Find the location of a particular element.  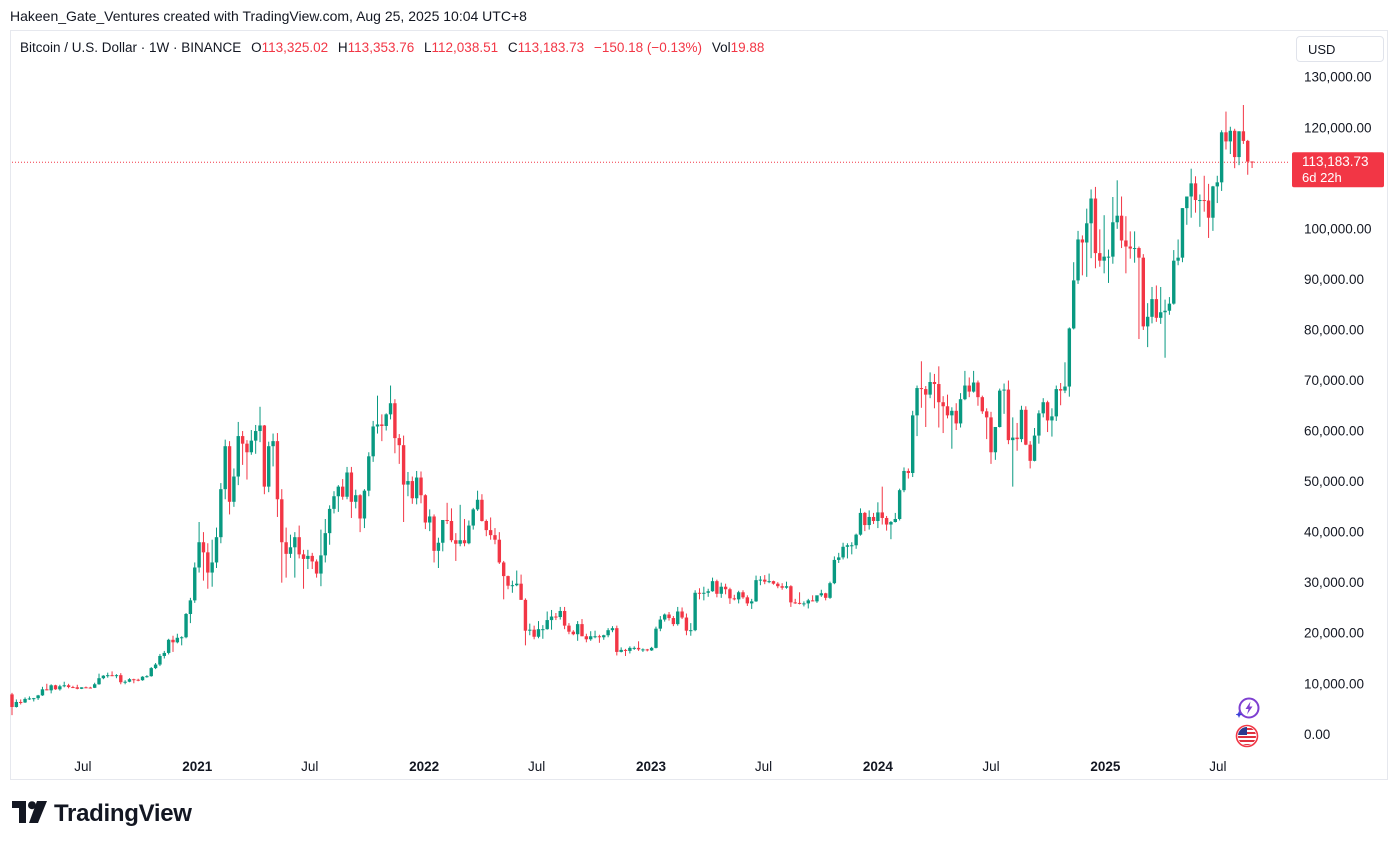

time-axis: Jul 2021 Jul 2022 Jul 2023 Jul 2024 Jul 2025 Jul is located at coordinates (650, 766).